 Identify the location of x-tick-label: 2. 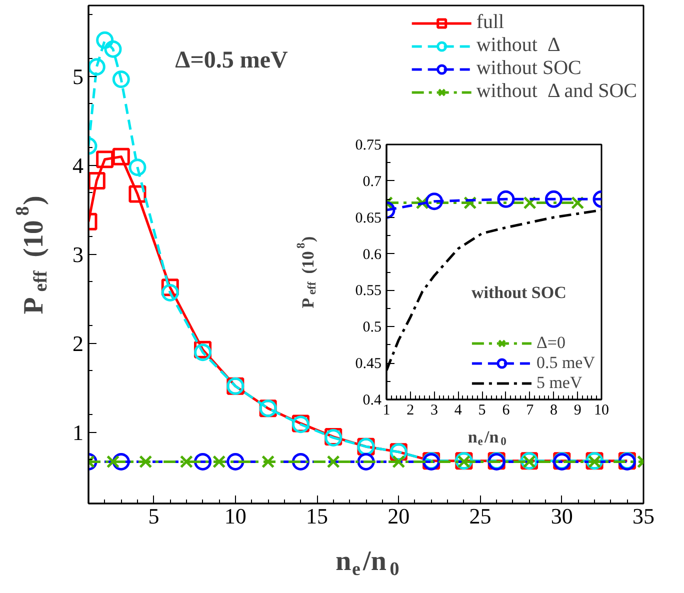
(410, 410).